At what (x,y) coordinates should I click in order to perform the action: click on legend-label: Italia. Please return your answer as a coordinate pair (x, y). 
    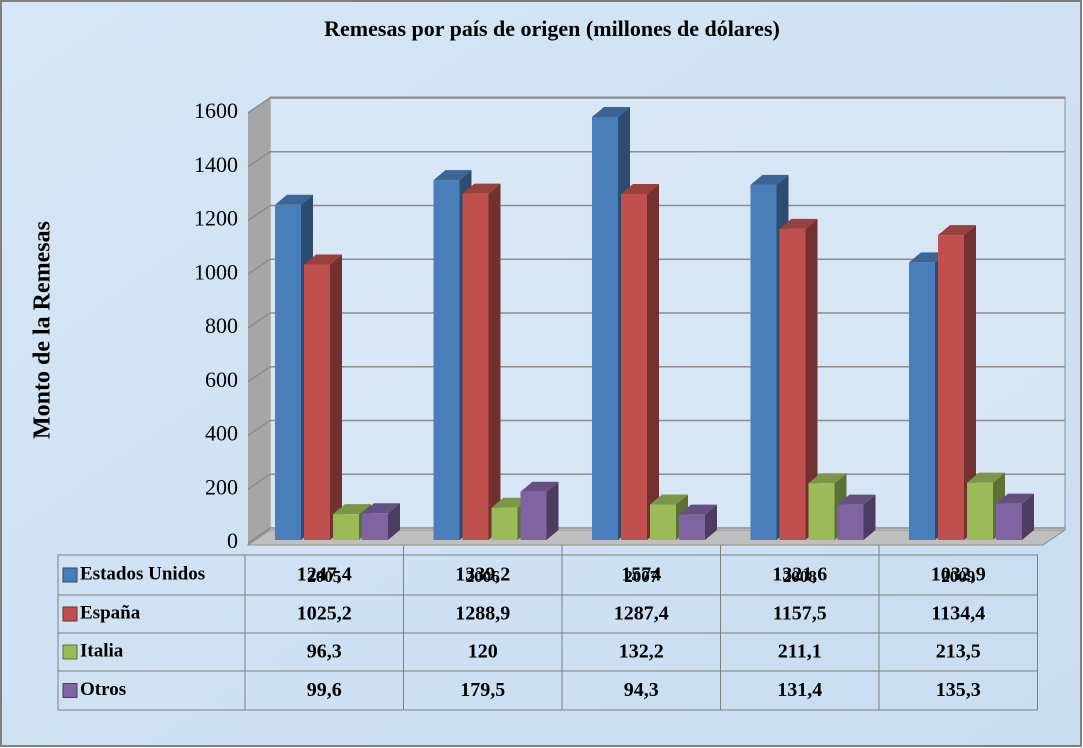
    Looking at the image, I should click on (102, 650).